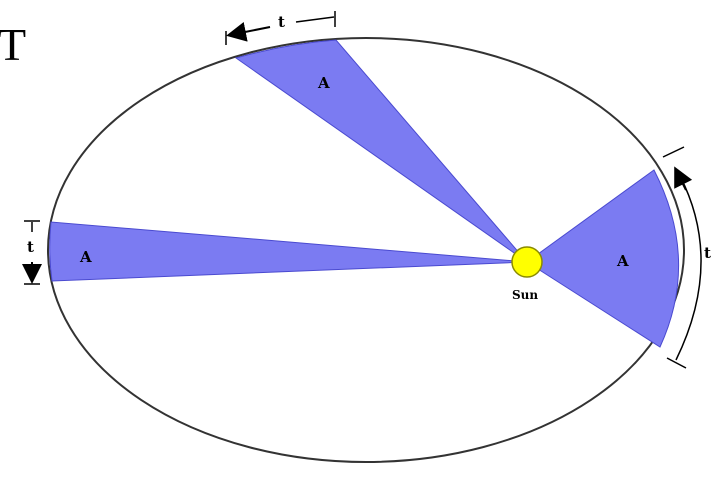  I want to click on area-label-top: A, so click(323, 83).